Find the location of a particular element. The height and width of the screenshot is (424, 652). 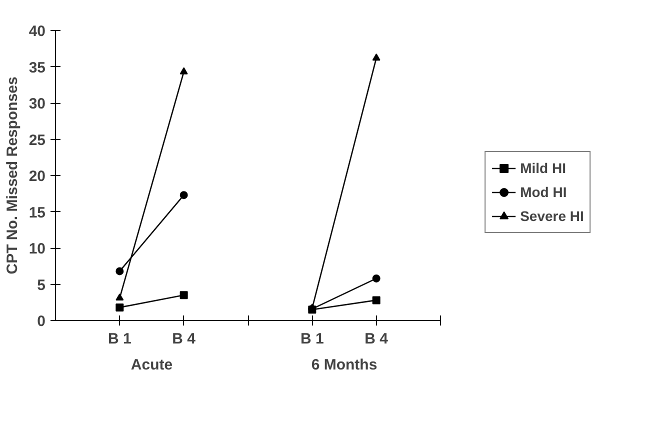

y-tick-label: 5 is located at coordinates (41, 285).